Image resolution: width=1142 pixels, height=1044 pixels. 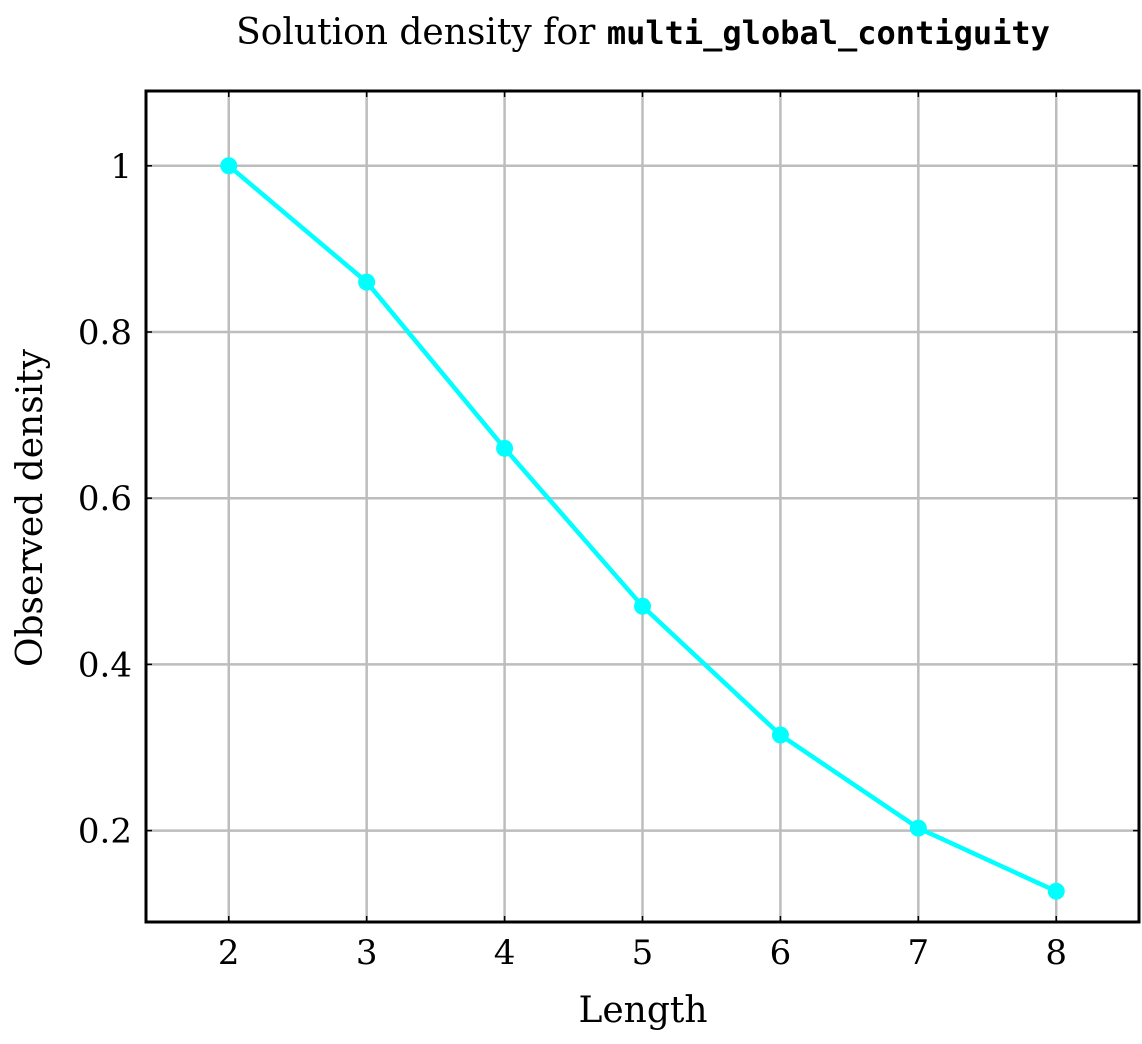 What do you see at coordinates (105, 499) in the screenshot?
I see `y-tick-label-2: 0.6` at bounding box center [105, 499].